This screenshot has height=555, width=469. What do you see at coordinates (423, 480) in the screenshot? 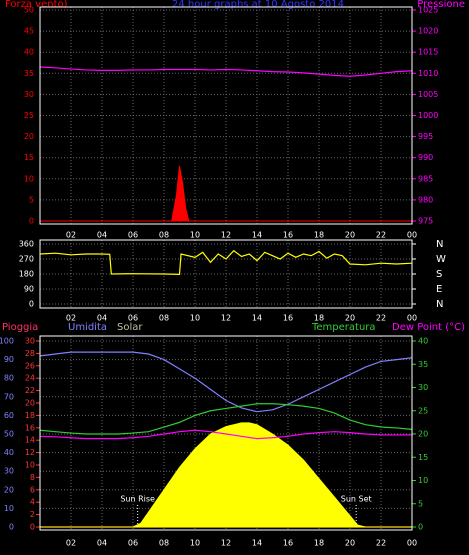
I see `y2-tick-label: 10` at bounding box center [423, 480].